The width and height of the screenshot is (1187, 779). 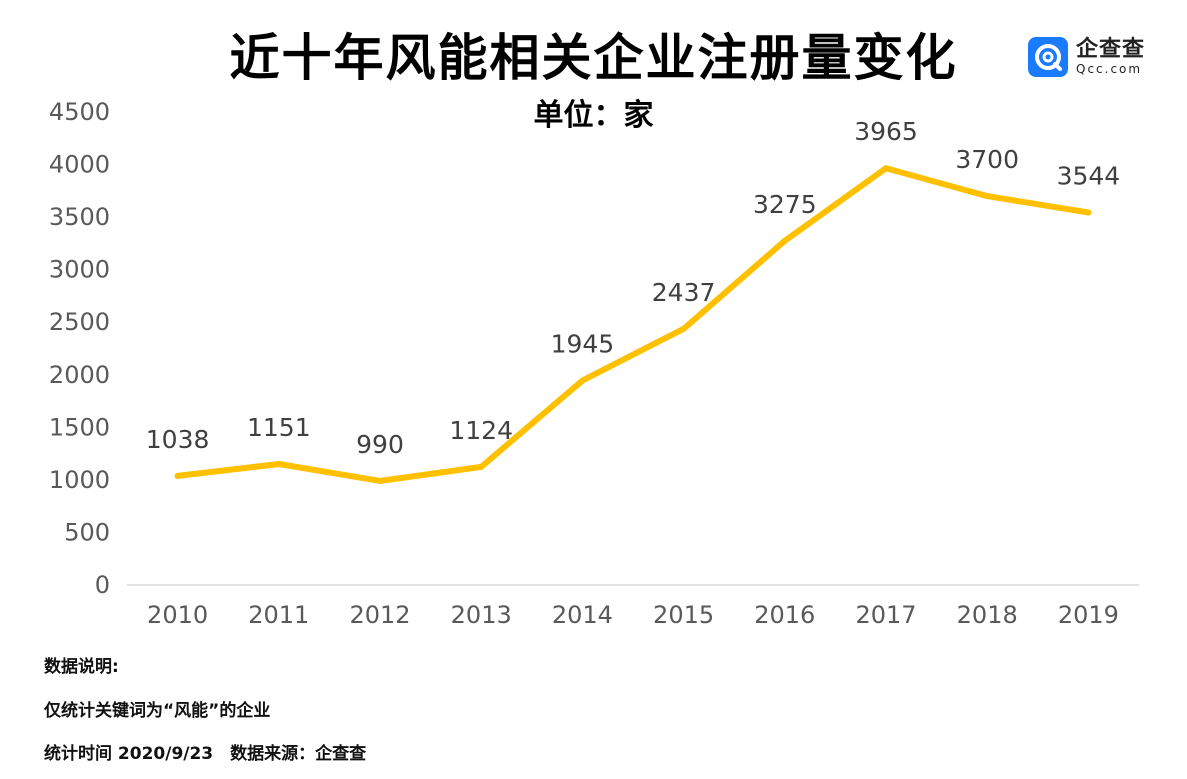 I want to click on y-tick-label: 2000, so click(x=79, y=375).